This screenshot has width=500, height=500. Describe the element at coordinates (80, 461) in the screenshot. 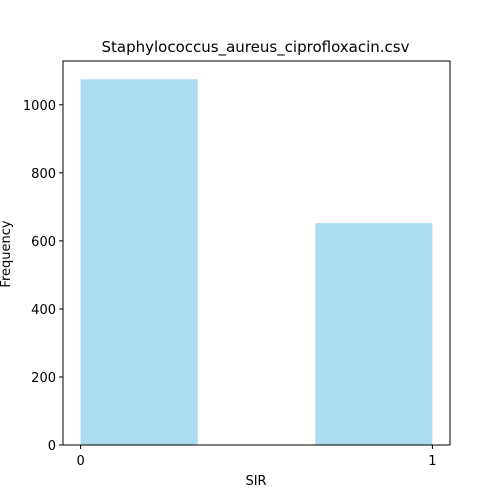

I see `x-tick-label-0: 0` at that location.